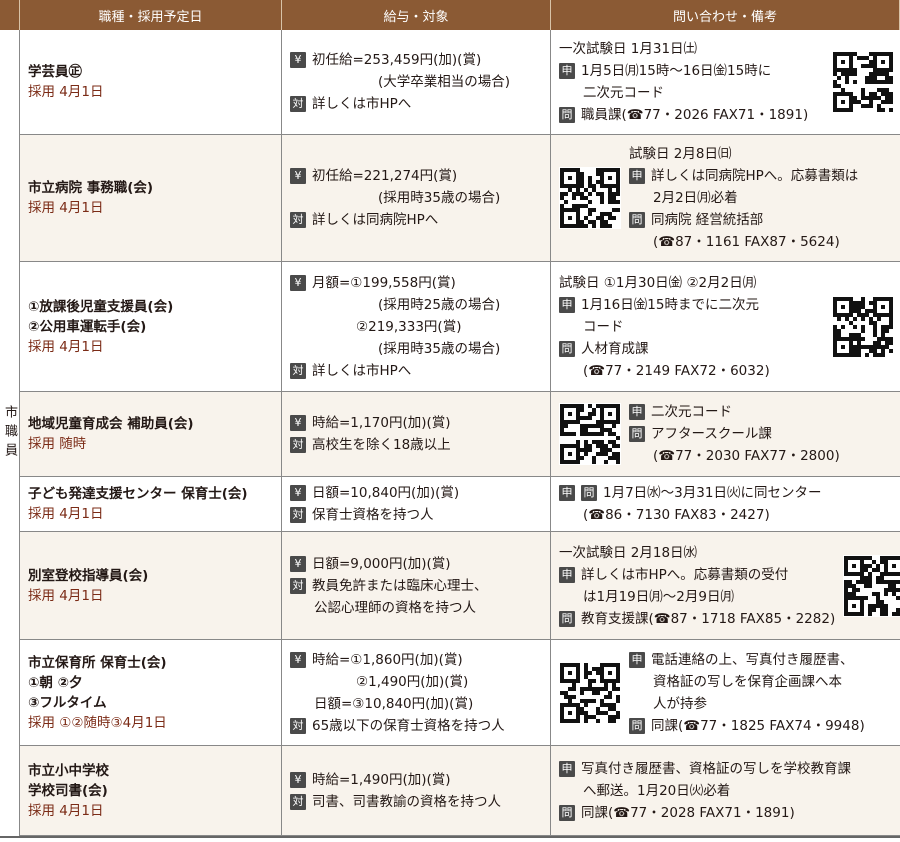  What do you see at coordinates (603, 326) in the screenshot?
I see `line-text: コード` at bounding box center [603, 326].